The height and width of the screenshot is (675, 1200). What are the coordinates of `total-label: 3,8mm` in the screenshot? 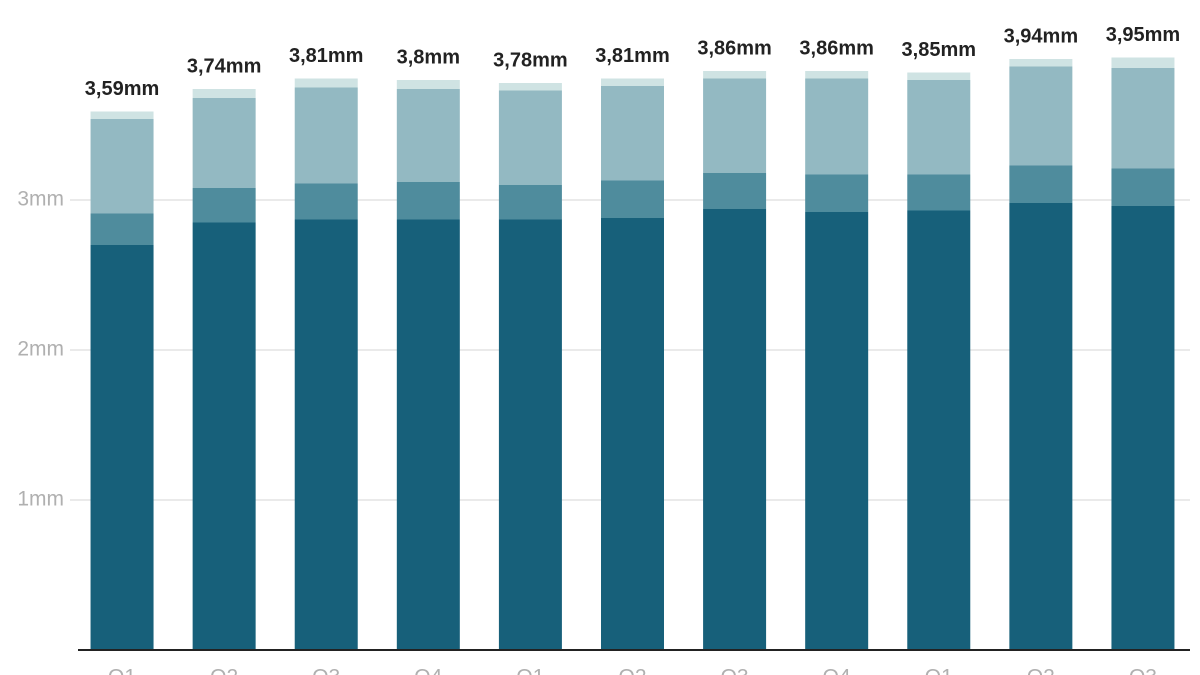 It's located at (428, 57).